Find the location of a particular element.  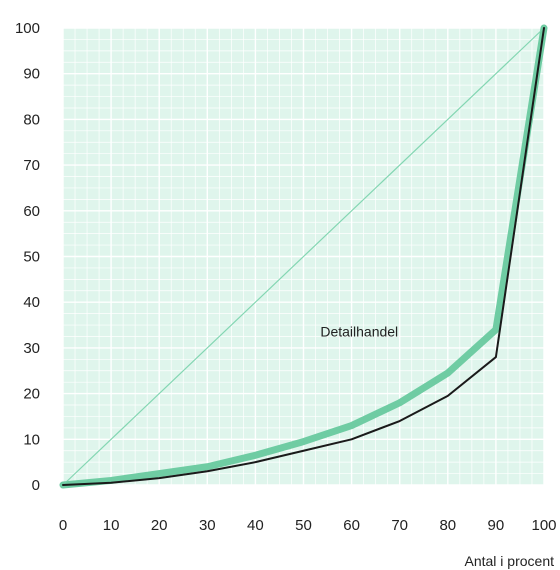

x-tick-label: 50 is located at coordinates (303, 525).